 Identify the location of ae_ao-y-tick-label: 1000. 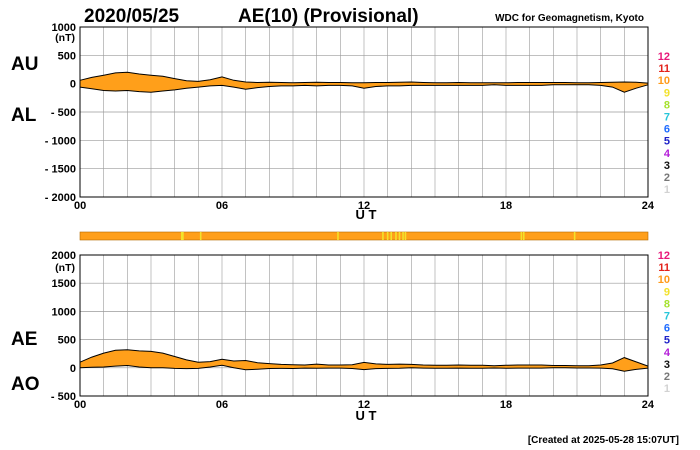
(64, 312).